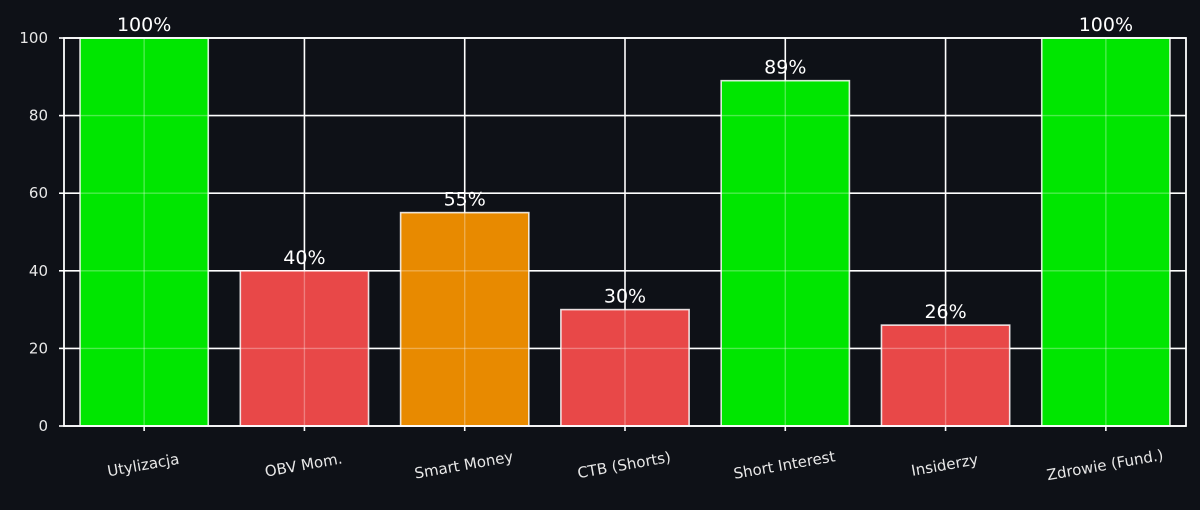  I want to click on y-tick-label: 20, so click(38, 348).